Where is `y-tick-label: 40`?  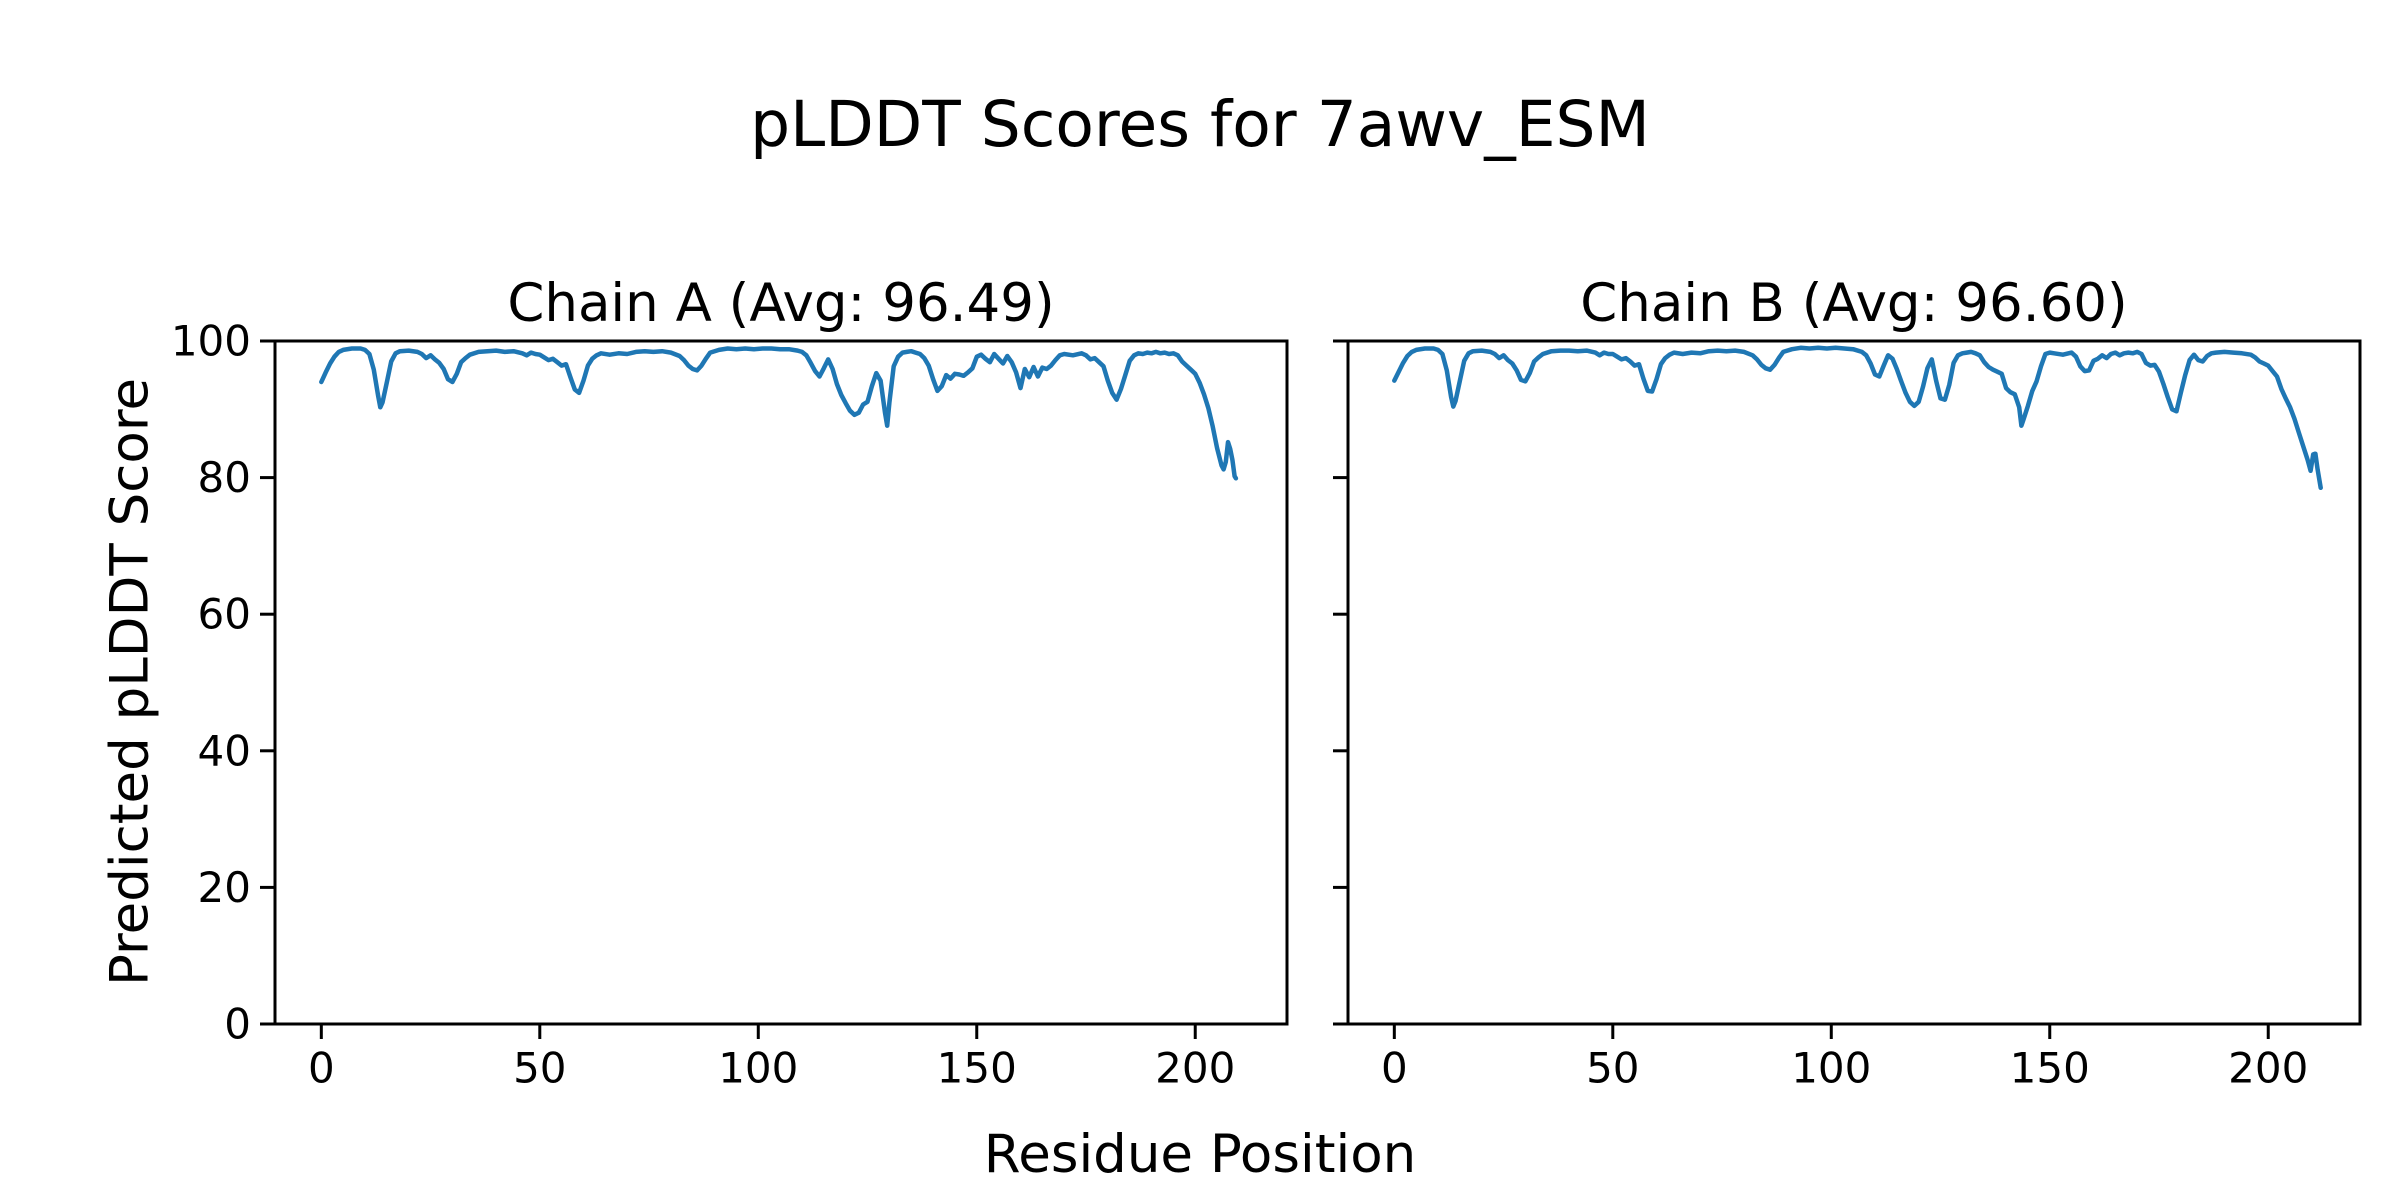
y-tick-label: 40 is located at coordinates (224, 750).